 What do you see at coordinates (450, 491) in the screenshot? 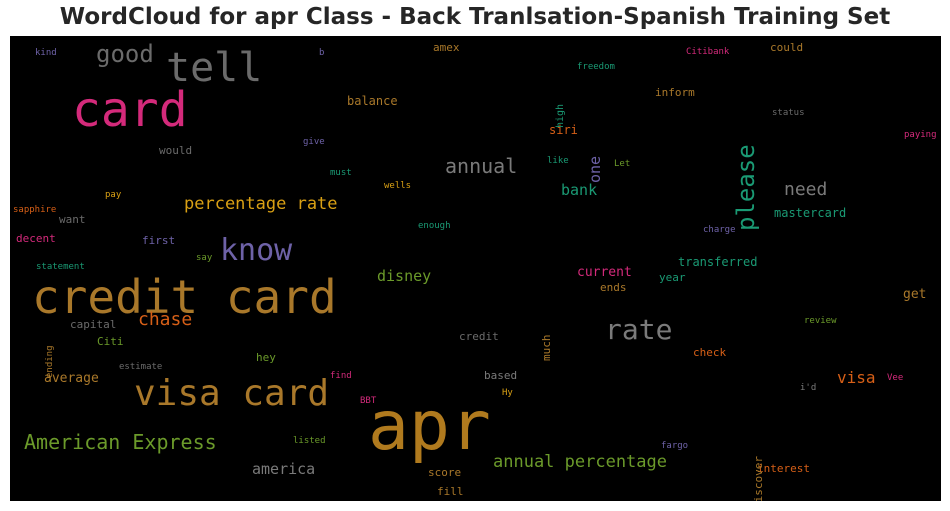
I see `word-fill: fill` at bounding box center [450, 491].